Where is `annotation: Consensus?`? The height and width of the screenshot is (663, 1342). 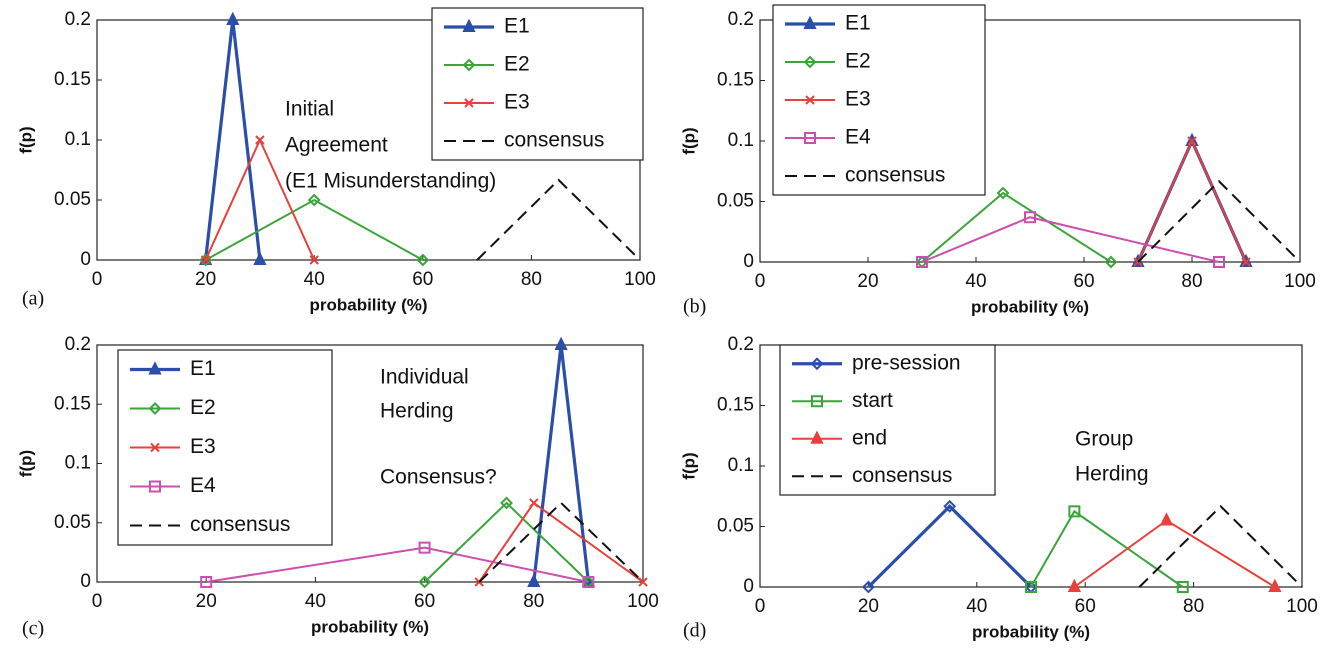 annotation: Consensus? is located at coordinates (438, 477).